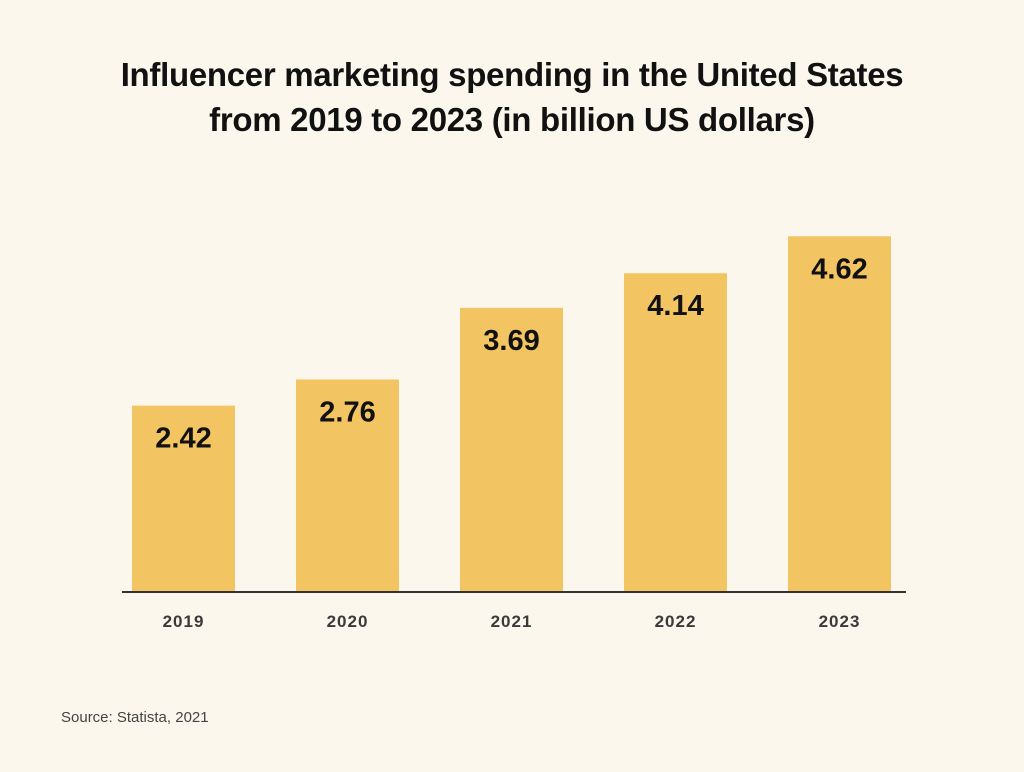  I want to click on data-label-2021: 3.69, so click(511, 341).